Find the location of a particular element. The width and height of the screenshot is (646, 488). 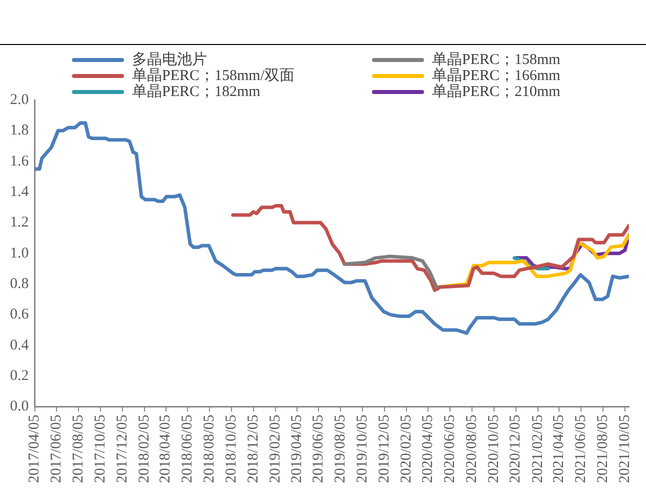

x-tick-label: 2017/10/05 is located at coordinates (100, 449).